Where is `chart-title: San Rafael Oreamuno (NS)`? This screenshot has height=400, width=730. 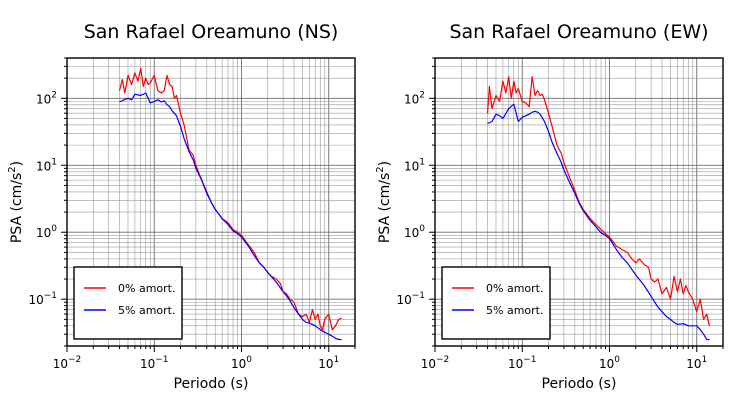 chart-title: San Rafael Oreamuno (NS) is located at coordinates (211, 32).